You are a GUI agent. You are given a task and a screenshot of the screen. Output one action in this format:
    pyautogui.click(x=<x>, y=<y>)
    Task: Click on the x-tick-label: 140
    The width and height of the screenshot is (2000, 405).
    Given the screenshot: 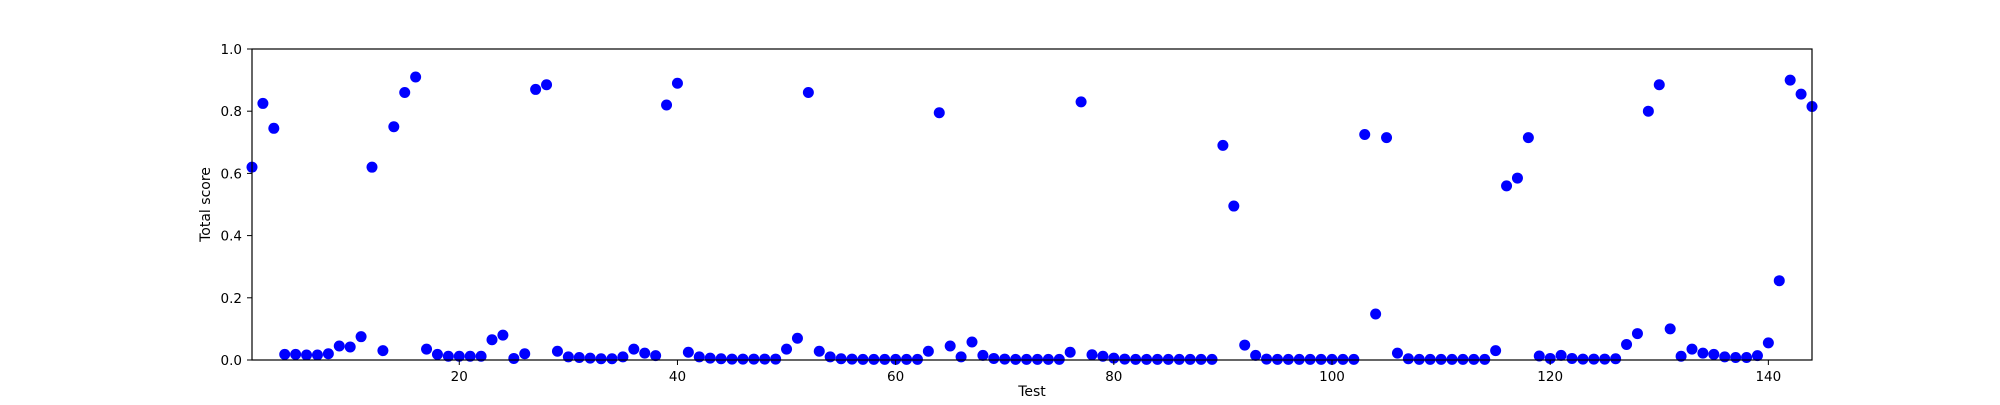 What is the action you would take?
    pyautogui.click(x=1768, y=377)
    